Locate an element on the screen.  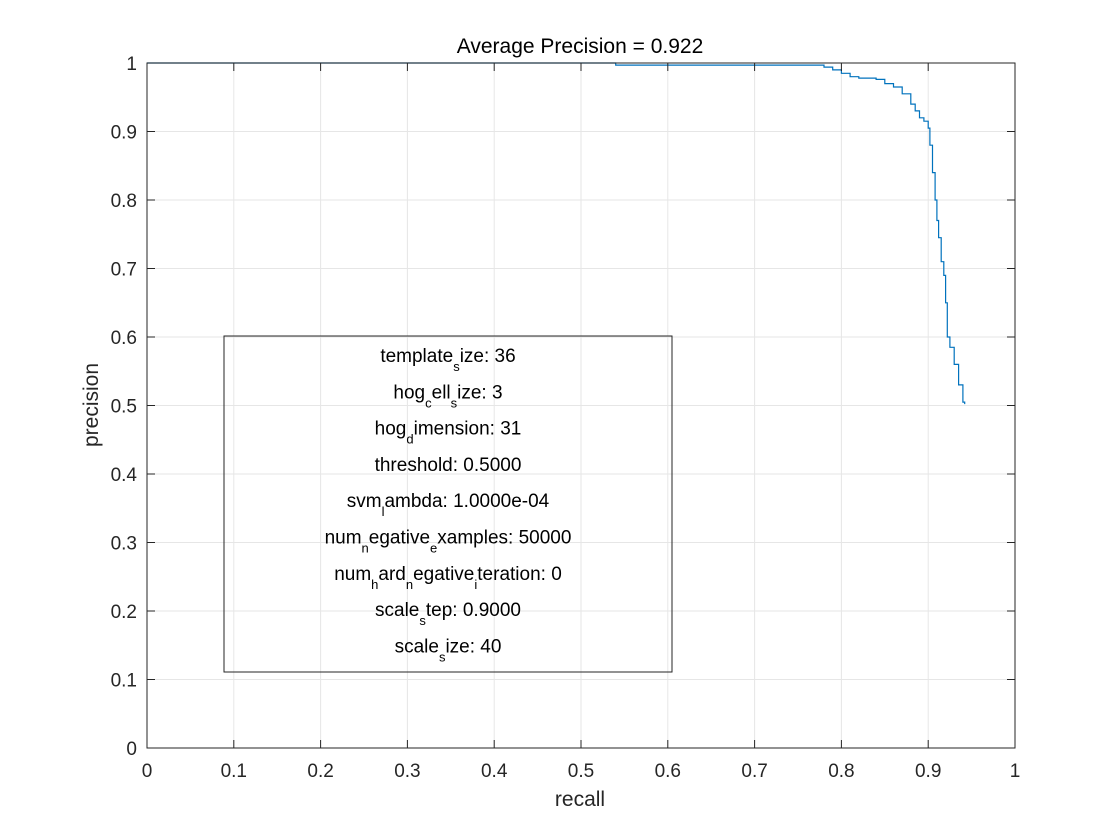
annotation-text-part: teration: 0 is located at coordinates (519, 574).